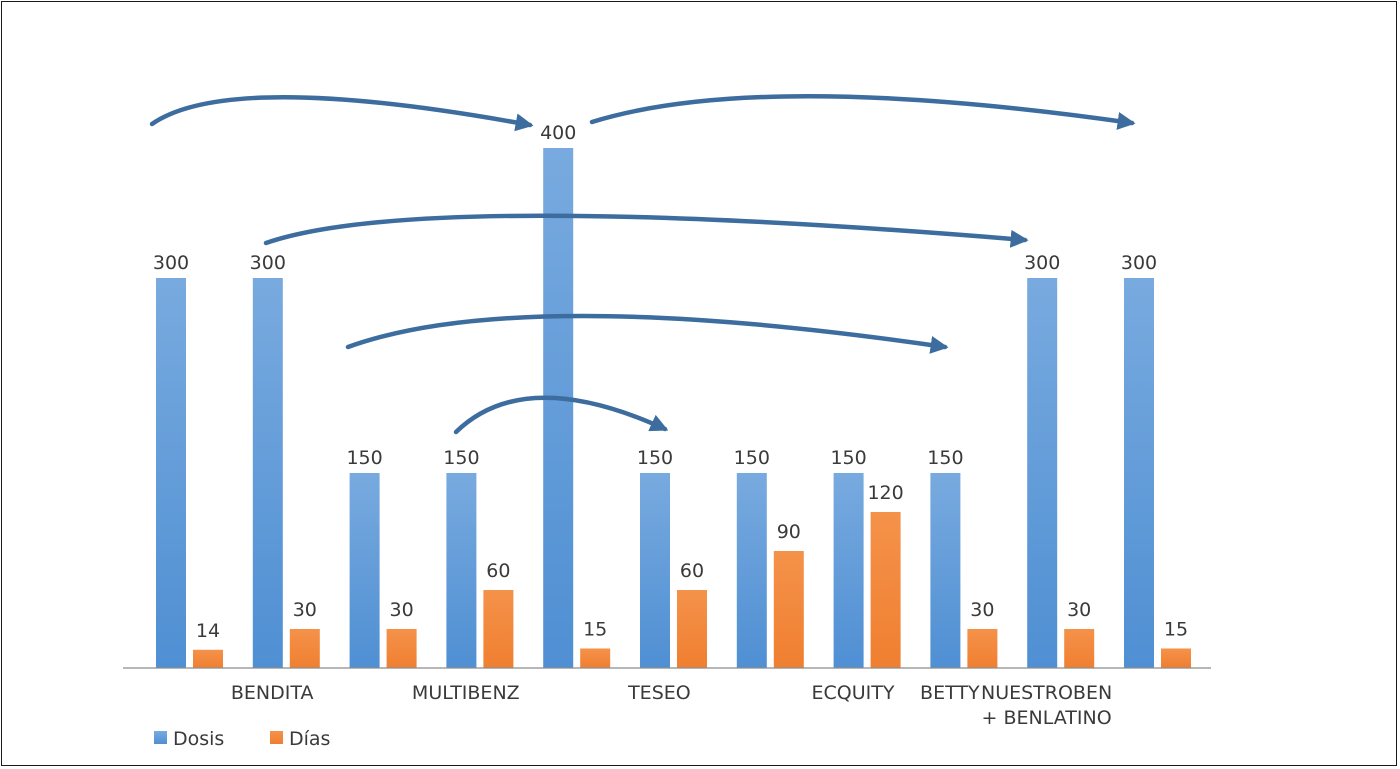 The width and height of the screenshot is (1400, 769). Describe the element at coordinates (950, 693) in the screenshot. I see `category-label: BETTY` at that location.